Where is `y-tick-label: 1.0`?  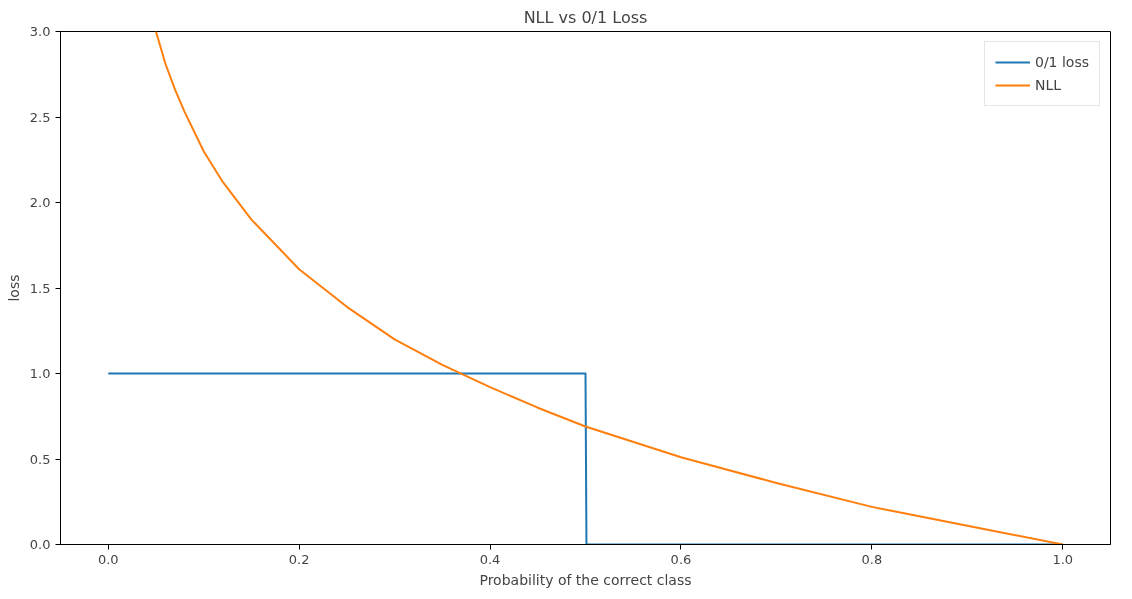 y-tick-label: 1.0 is located at coordinates (40, 373).